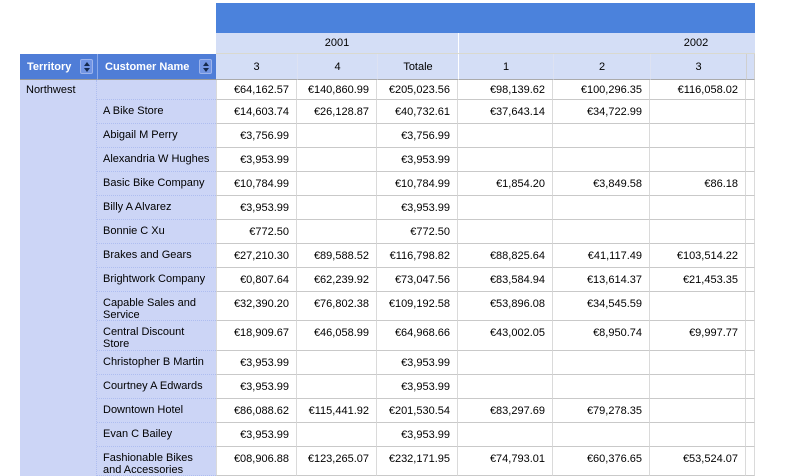 The height and width of the screenshot is (476, 802). Describe the element at coordinates (417, 112) in the screenshot. I see `amount-cell: €40,732.61` at that location.